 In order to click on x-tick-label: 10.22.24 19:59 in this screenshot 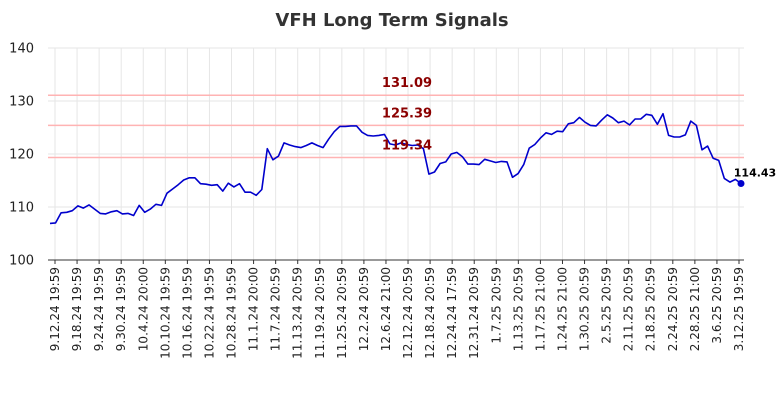, I will do `click(209, 313)`.